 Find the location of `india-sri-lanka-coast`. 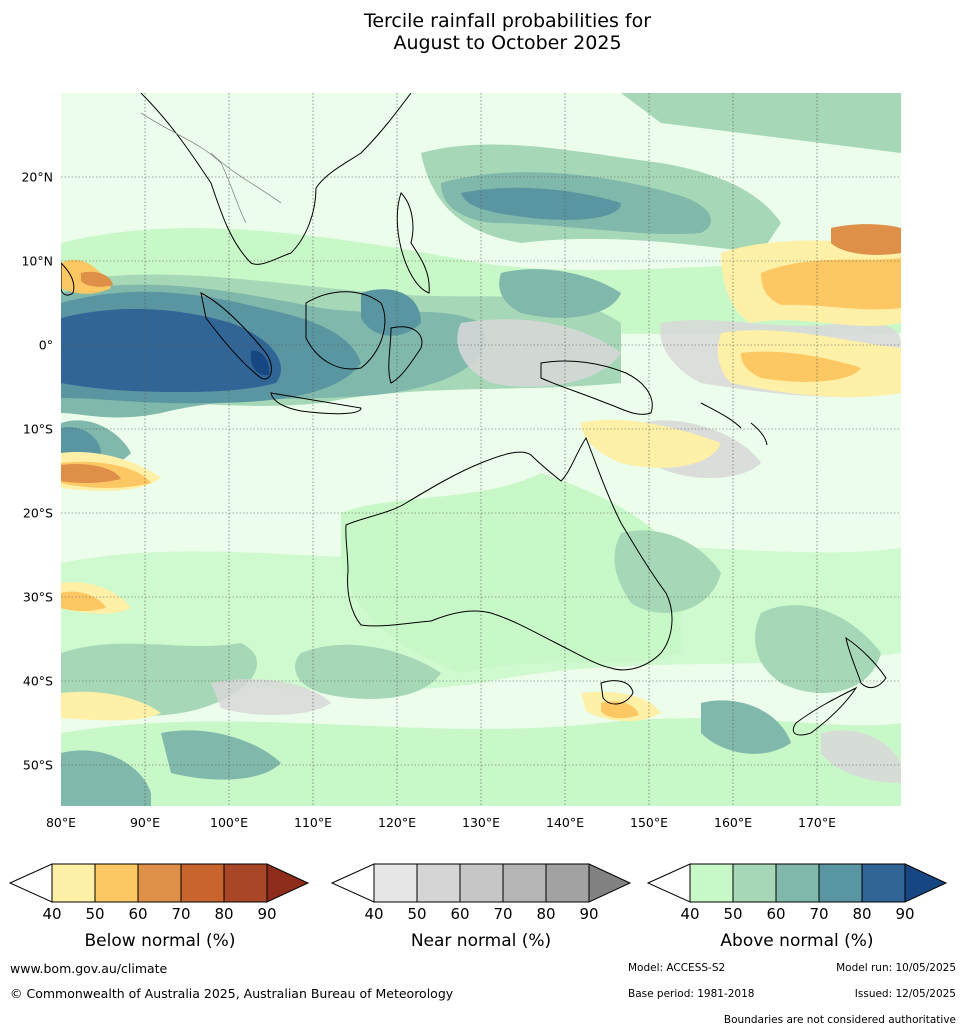

india-sri-lanka-coast is located at coordinates (68, 279).